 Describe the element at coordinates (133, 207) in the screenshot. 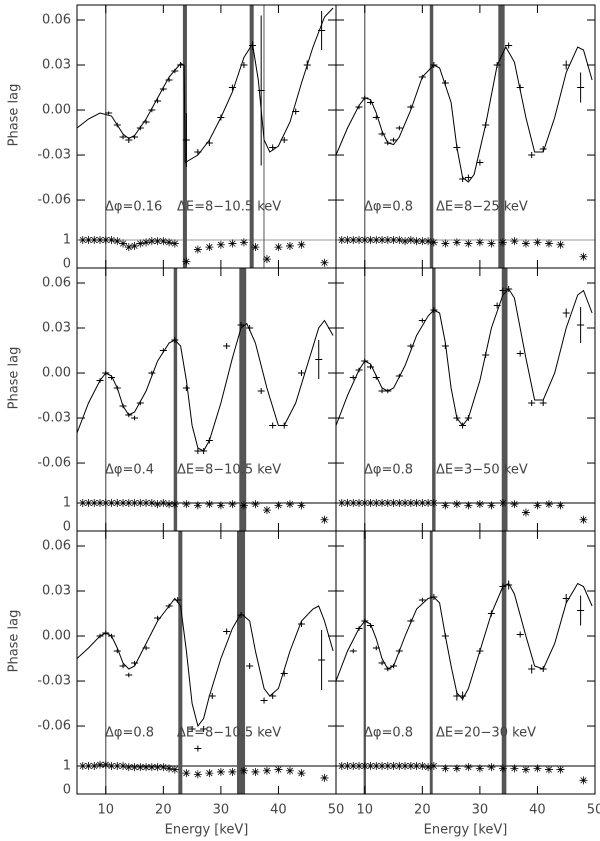

I see `annotation: Δφ=0.16` at that location.